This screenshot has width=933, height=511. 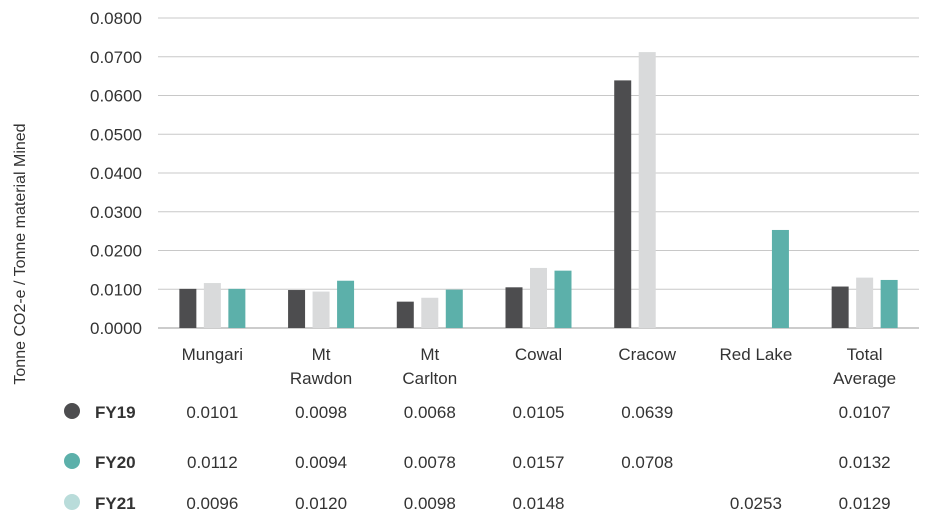 What do you see at coordinates (212, 462) in the screenshot?
I see `table-cell: 0.0112` at bounding box center [212, 462].